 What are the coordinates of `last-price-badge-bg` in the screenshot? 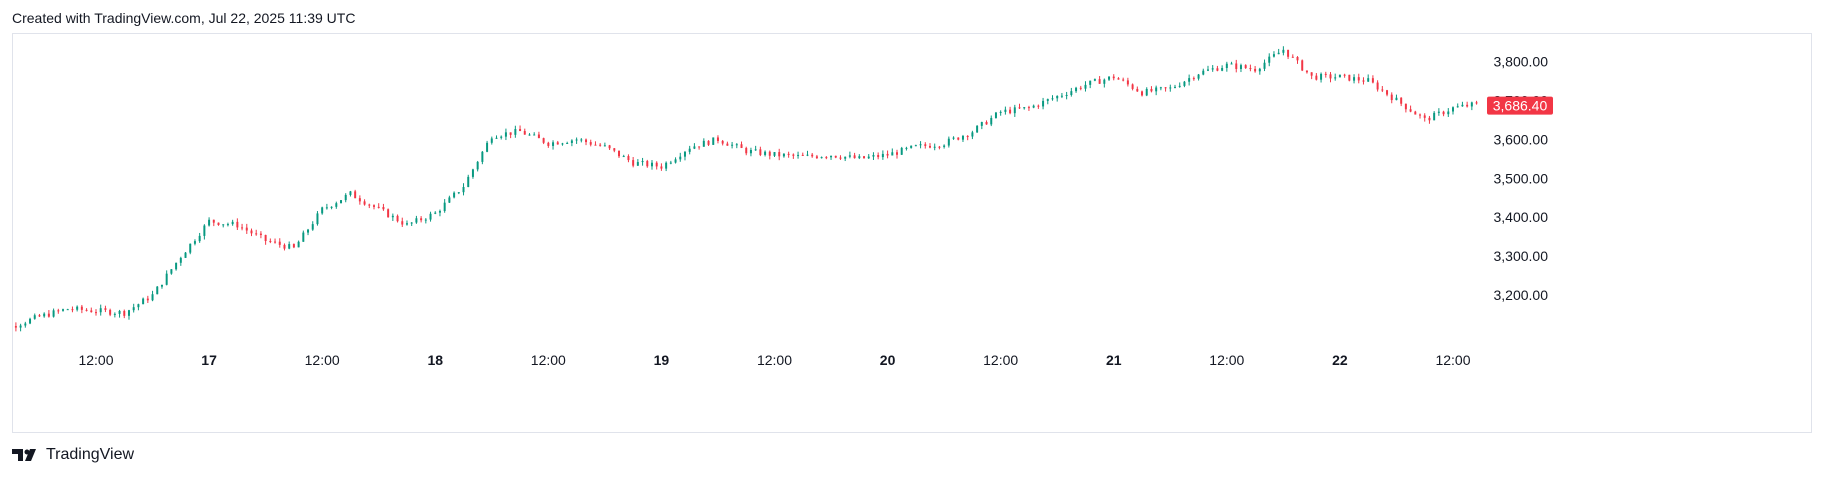 It's located at (1520, 105).